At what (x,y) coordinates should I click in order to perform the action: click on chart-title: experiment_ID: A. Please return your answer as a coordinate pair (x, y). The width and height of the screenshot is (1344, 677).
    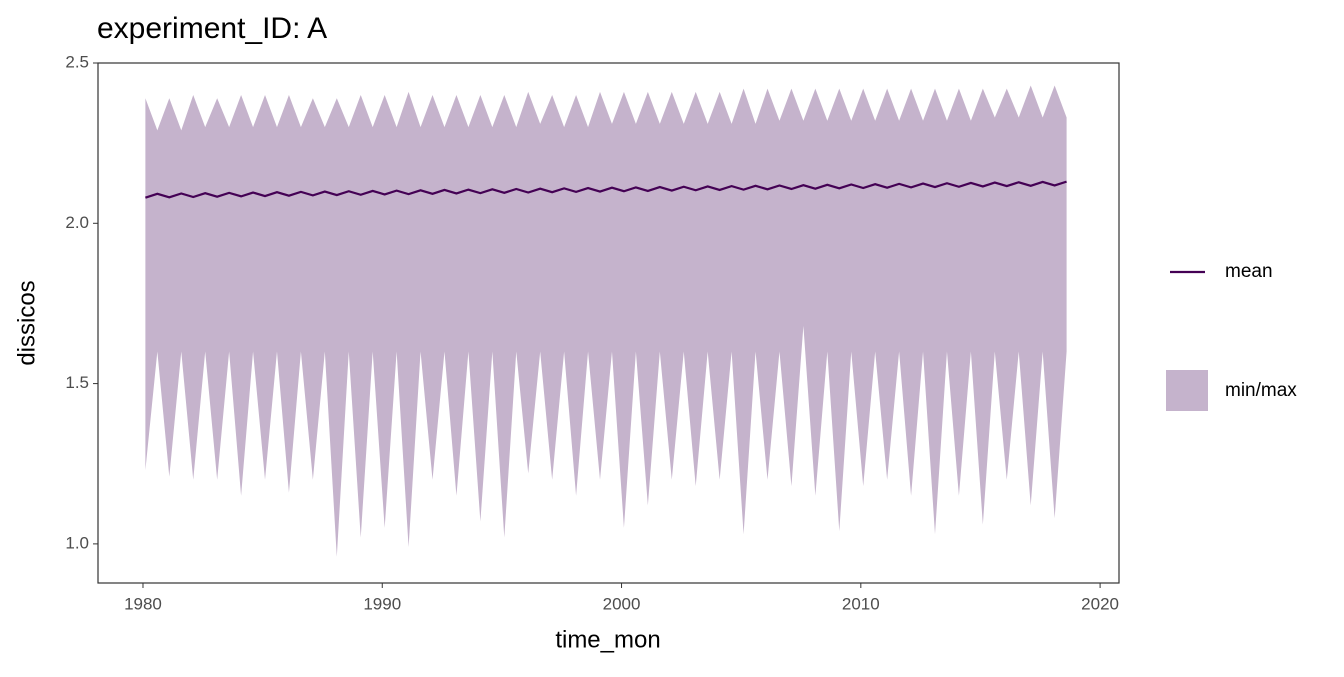
    Looking at the image, I should click on (212, 28).